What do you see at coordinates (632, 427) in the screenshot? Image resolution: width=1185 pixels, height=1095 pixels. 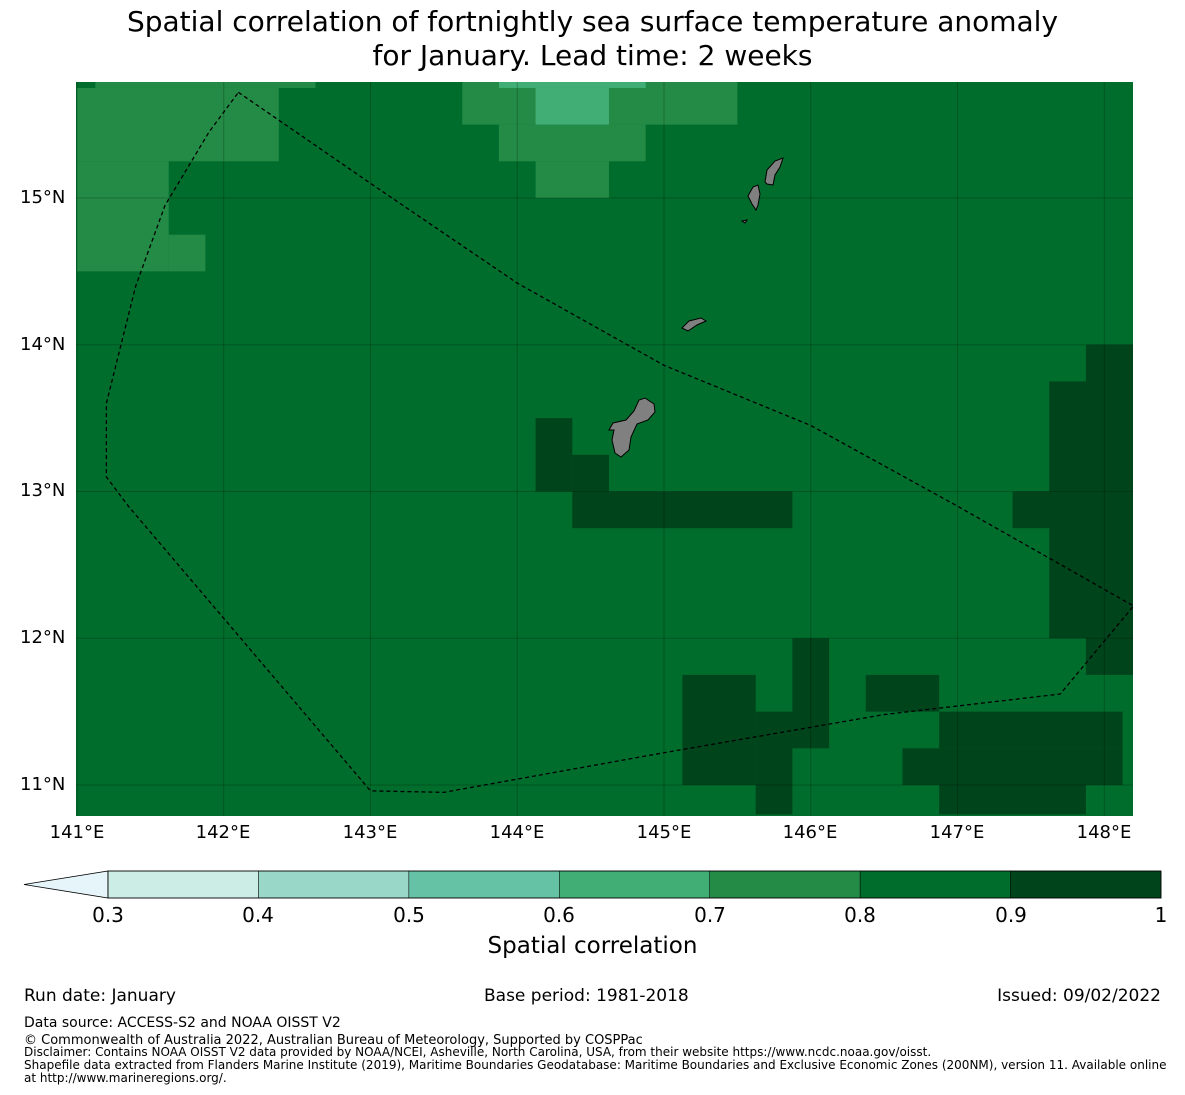 I see `island-guam` at bounding box center [632, 427].